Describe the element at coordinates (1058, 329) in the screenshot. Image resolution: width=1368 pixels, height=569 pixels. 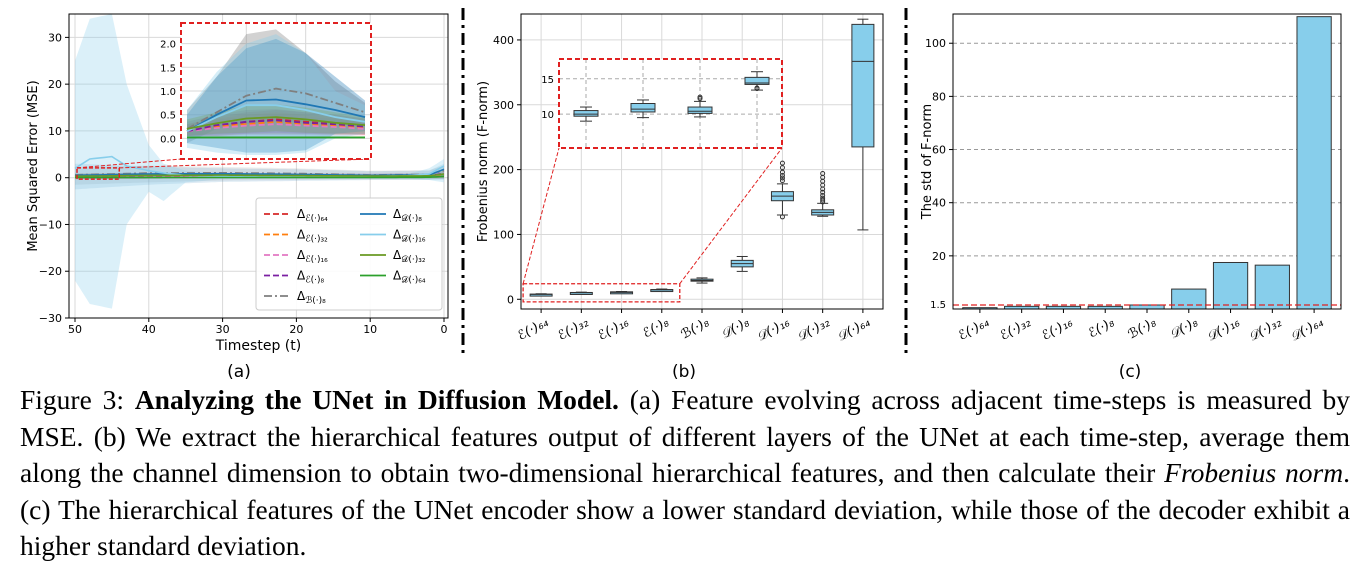
I see `x-tick-label: ℰ(·)₁₆` at that location.